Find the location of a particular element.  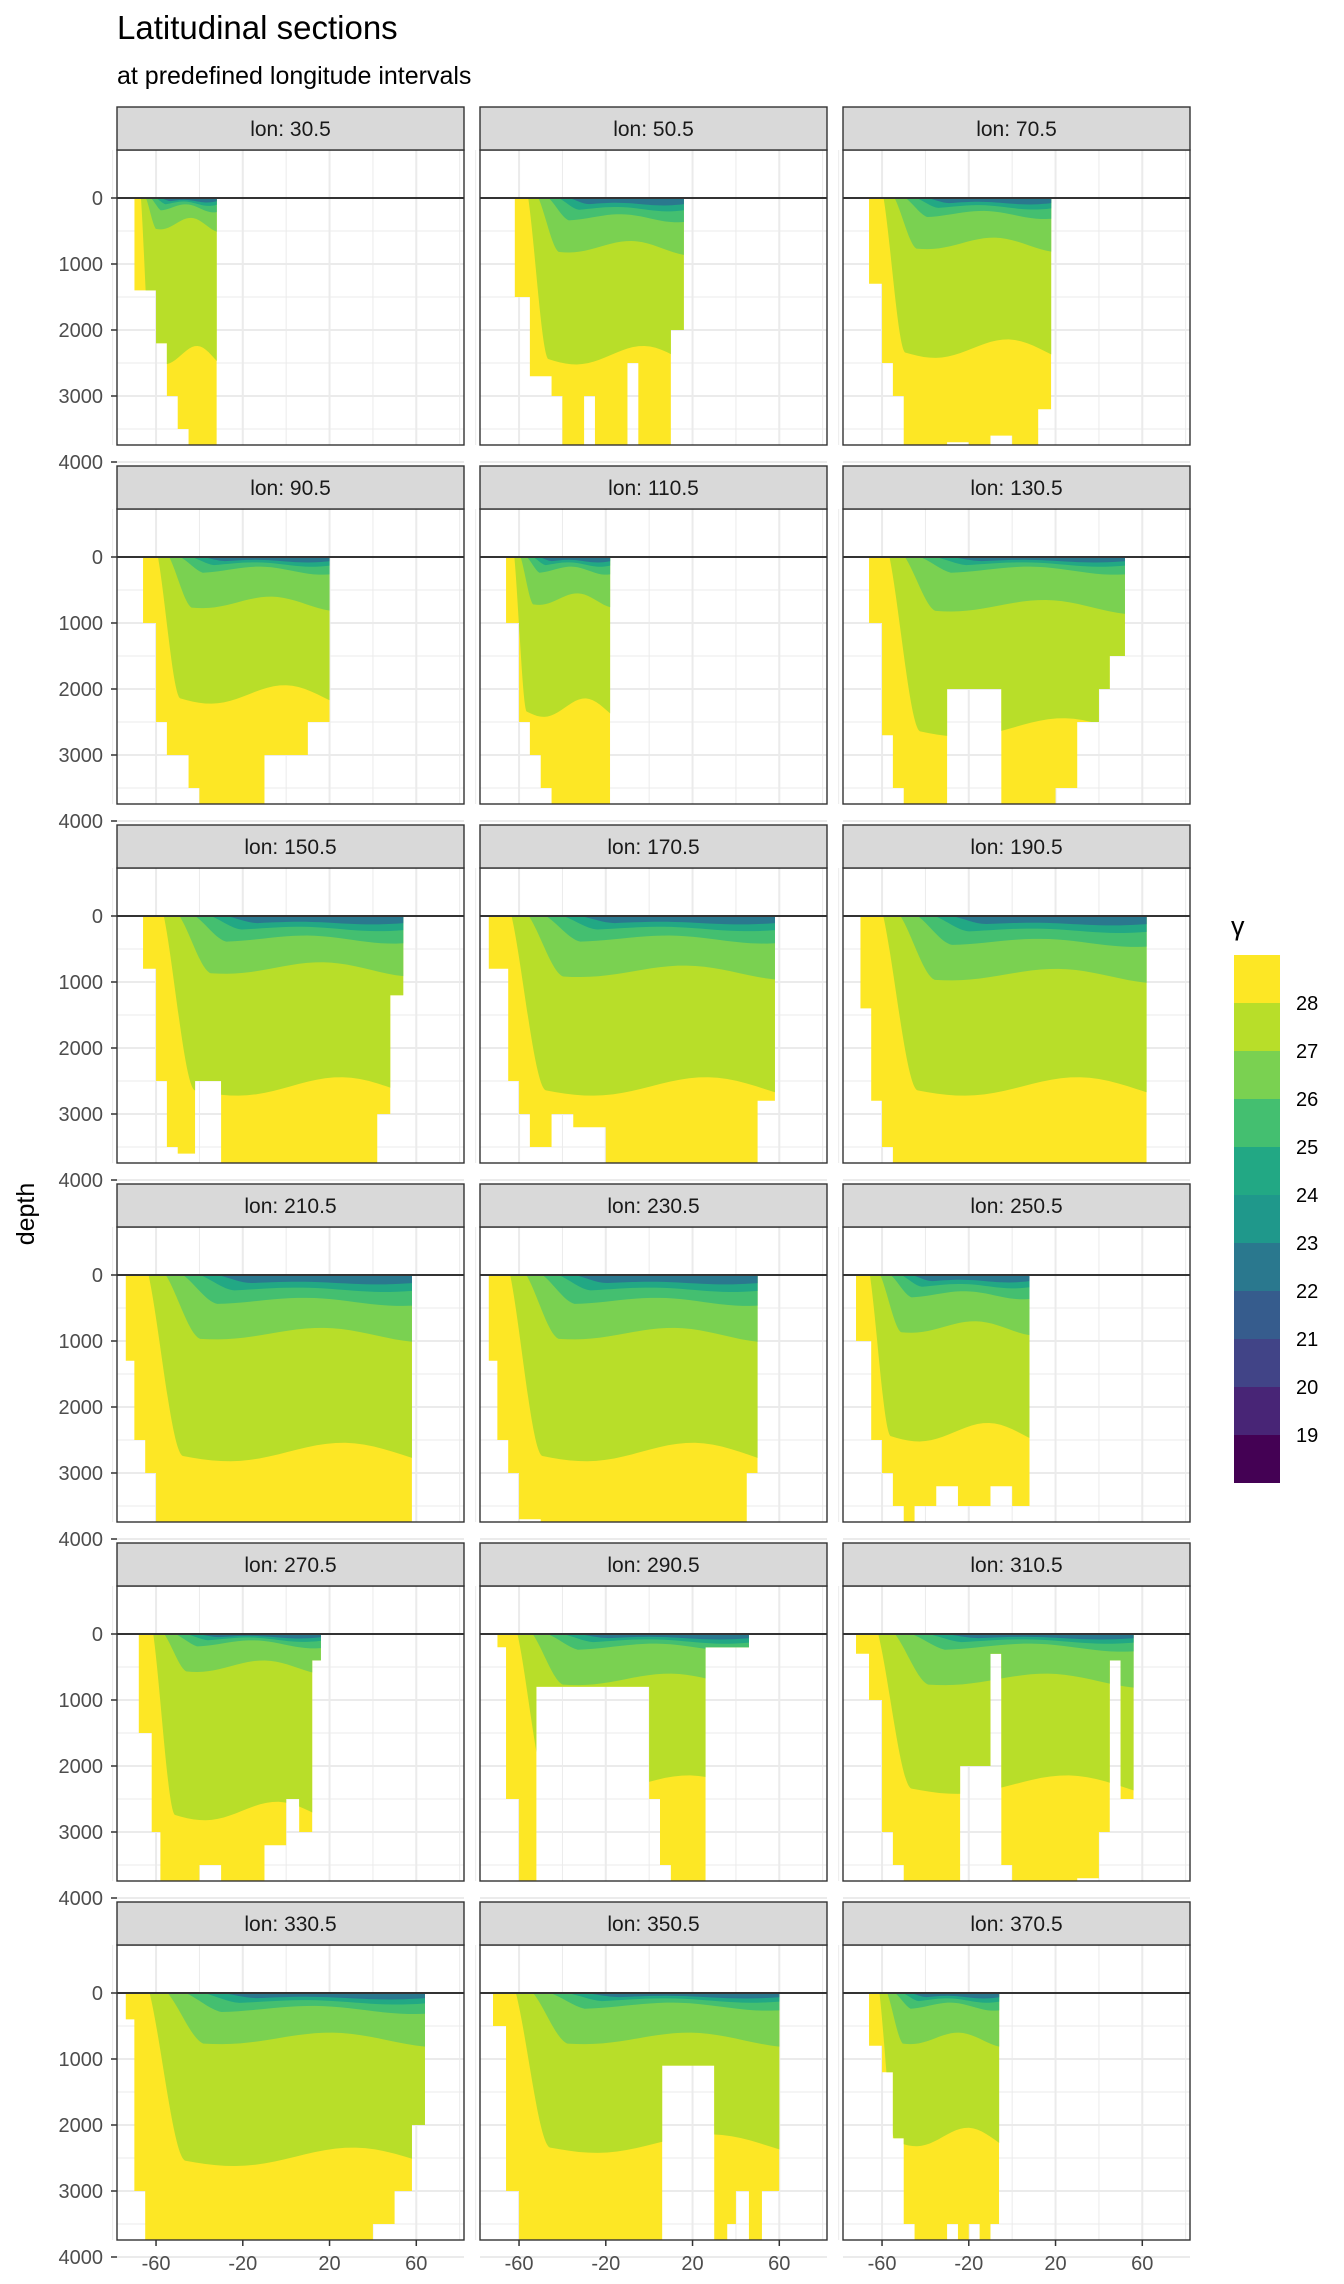

facet-panel: lon: 190.5 is located at coordinates (1014, 1002).